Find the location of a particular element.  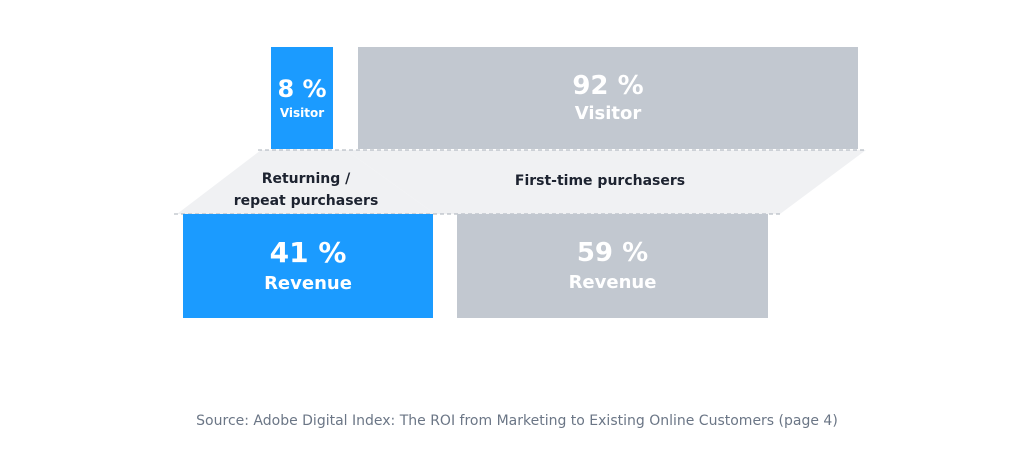

returning-label-line1: Returning / is located at coordinates (306, 179).